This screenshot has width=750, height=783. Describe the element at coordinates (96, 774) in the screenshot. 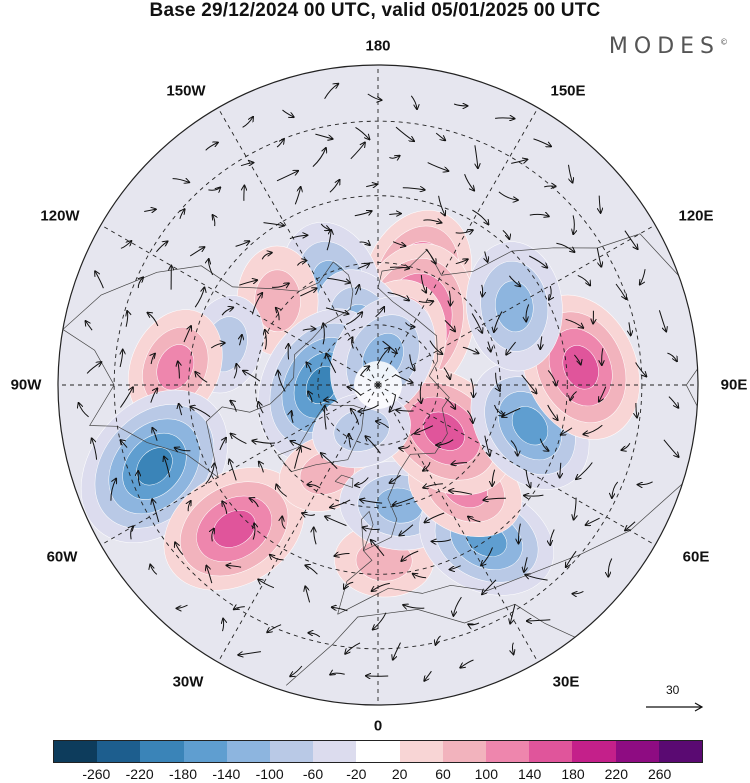

I see `colorbar-tick-label: -260` at that location.